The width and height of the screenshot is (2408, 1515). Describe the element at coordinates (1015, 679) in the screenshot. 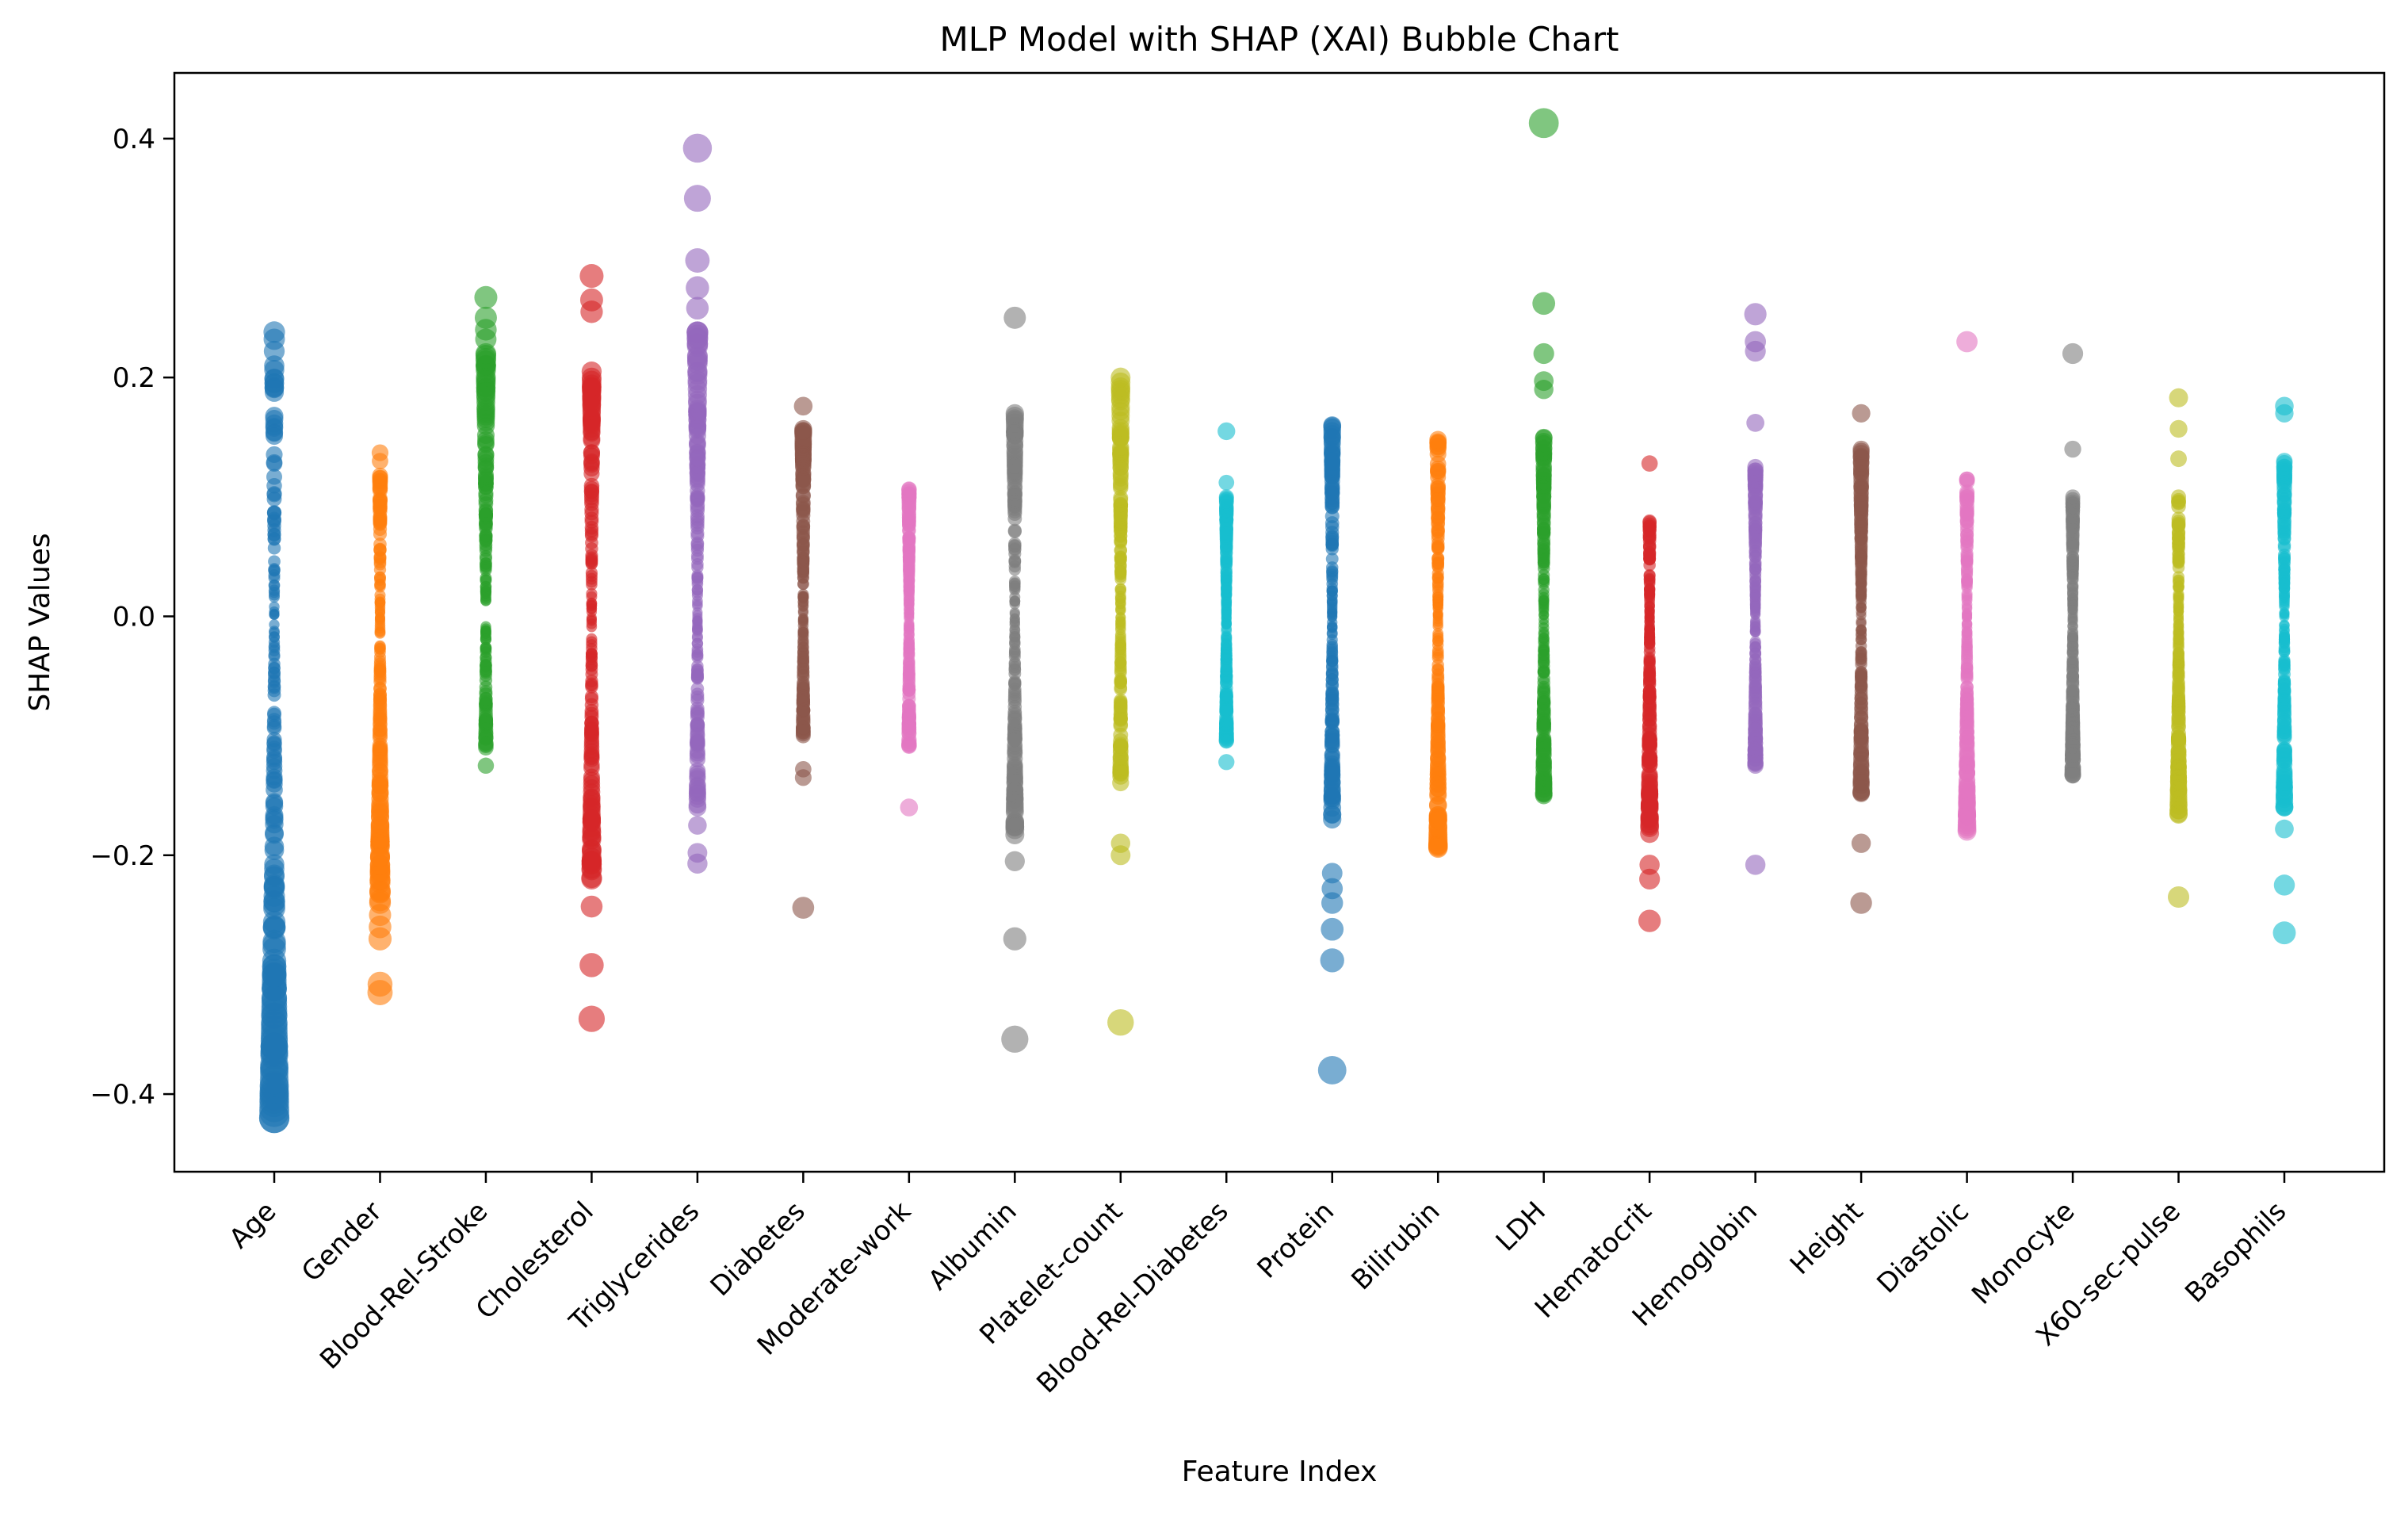

I see `series-albumin` at that location.